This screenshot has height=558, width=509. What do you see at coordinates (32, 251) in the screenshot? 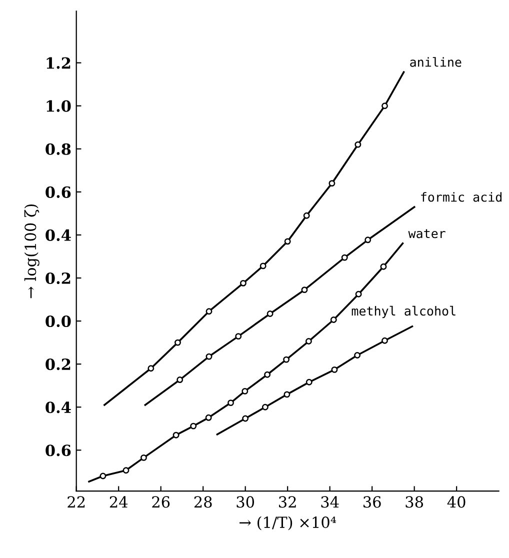
I see `y-axis-title: → log(100 ζ)` at bounding box center [32, 251].